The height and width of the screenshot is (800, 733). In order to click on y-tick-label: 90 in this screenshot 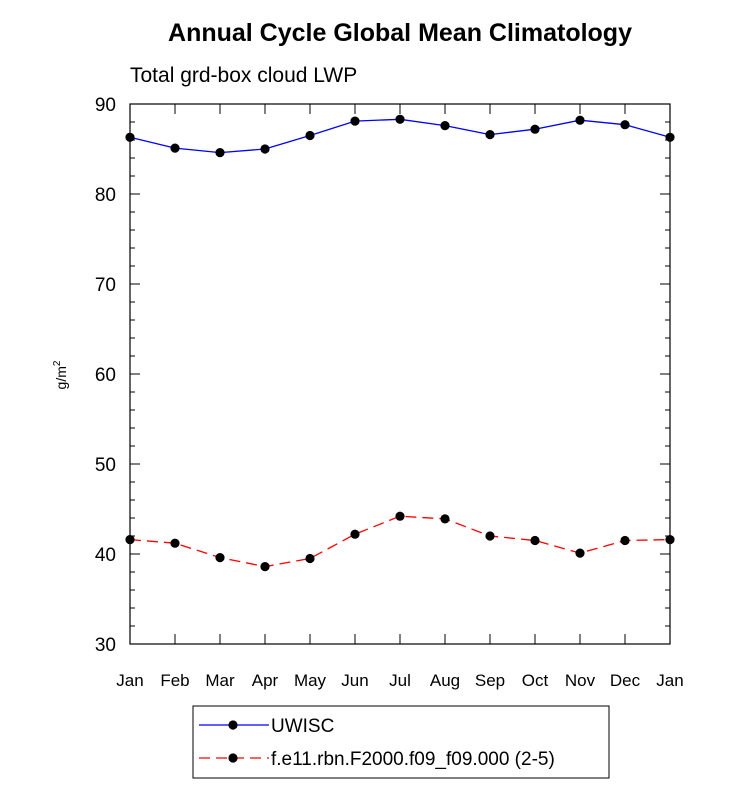, I will do `click(105, 105)`.